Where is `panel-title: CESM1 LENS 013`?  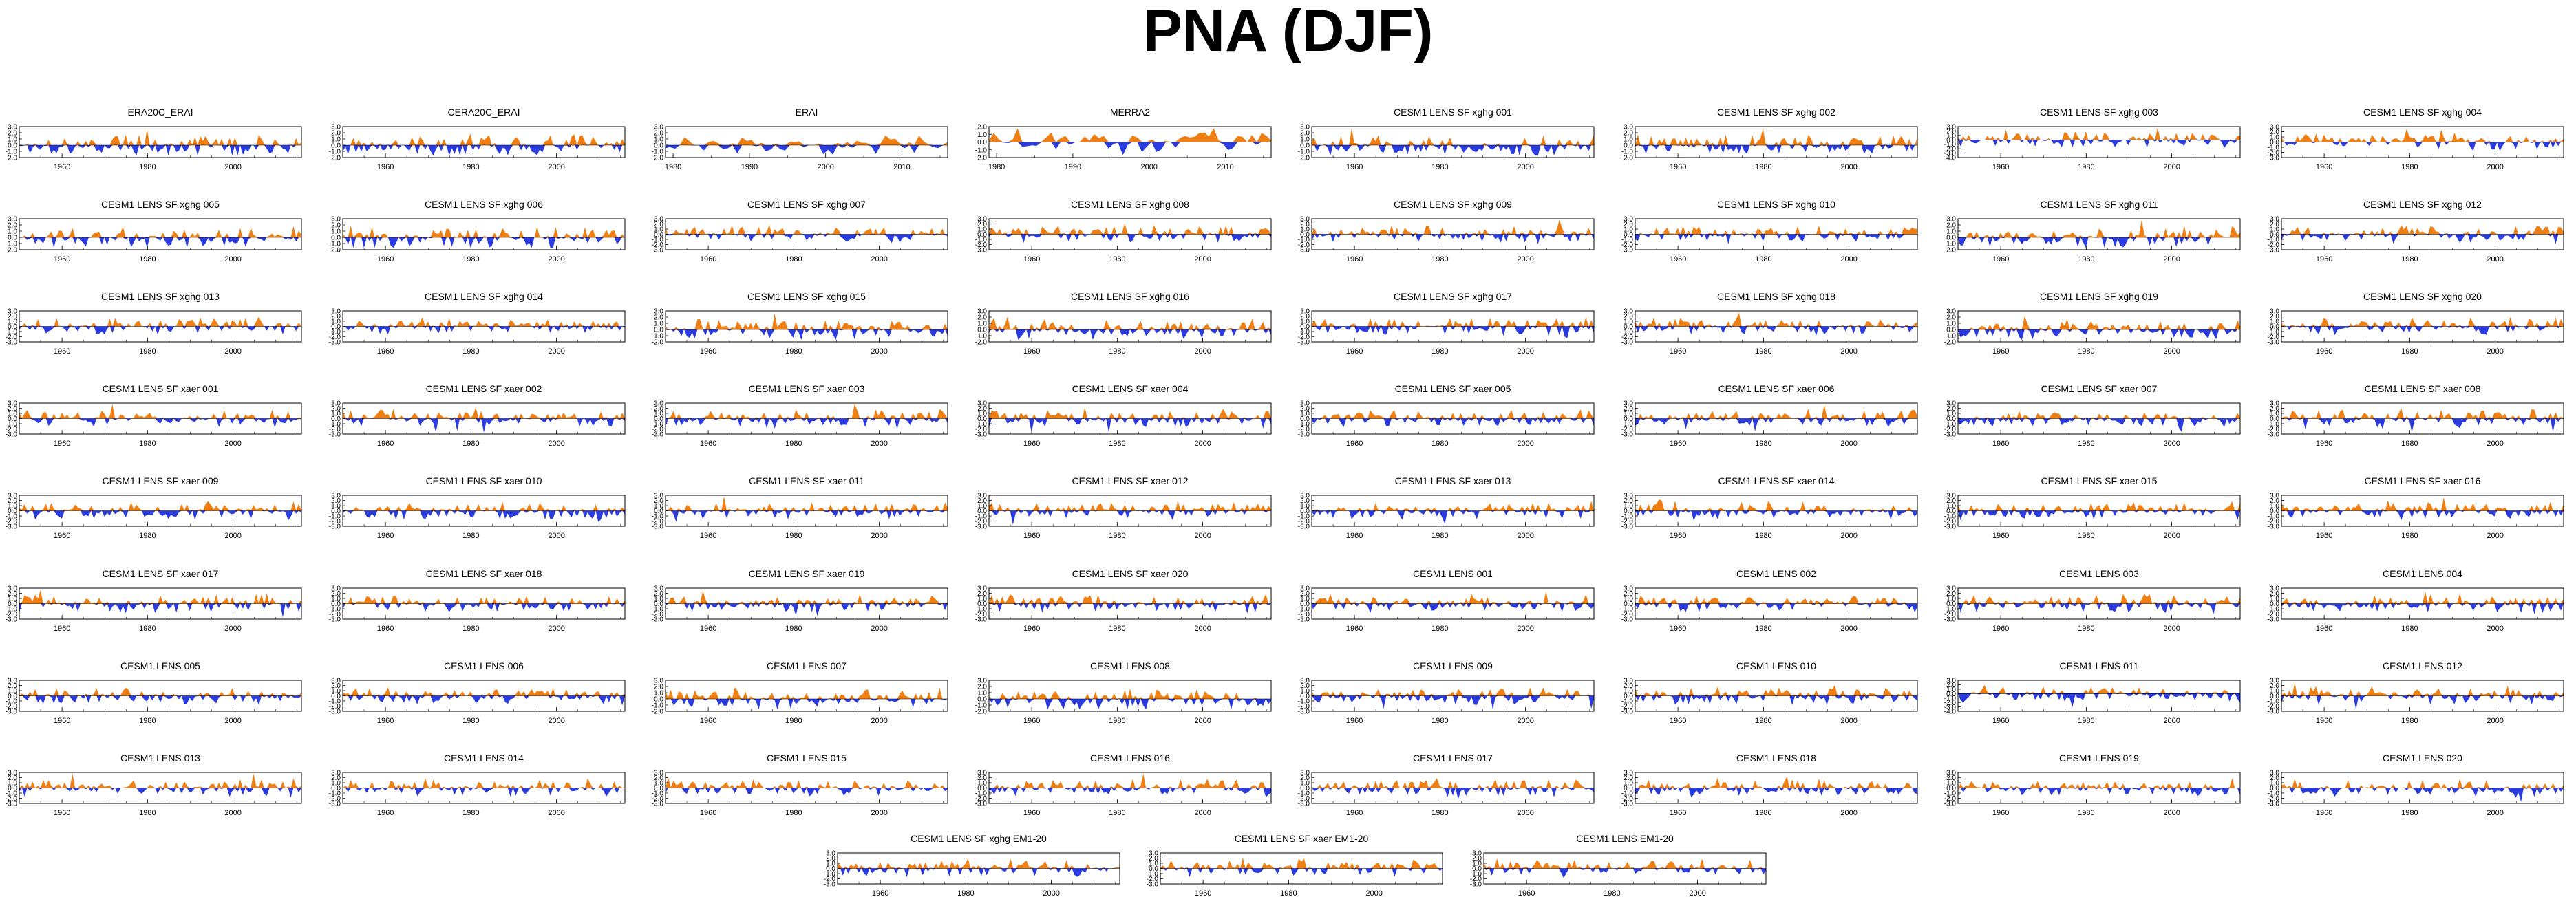 panel-title: CESM1 LENS 013 is located at coordinates (160, 758).